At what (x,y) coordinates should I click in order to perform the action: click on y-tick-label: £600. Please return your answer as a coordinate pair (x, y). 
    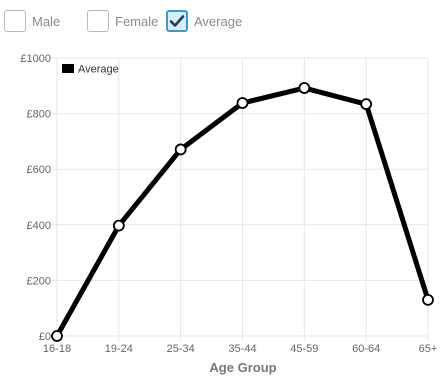
    Looking at the image, I should click on (39, 170).